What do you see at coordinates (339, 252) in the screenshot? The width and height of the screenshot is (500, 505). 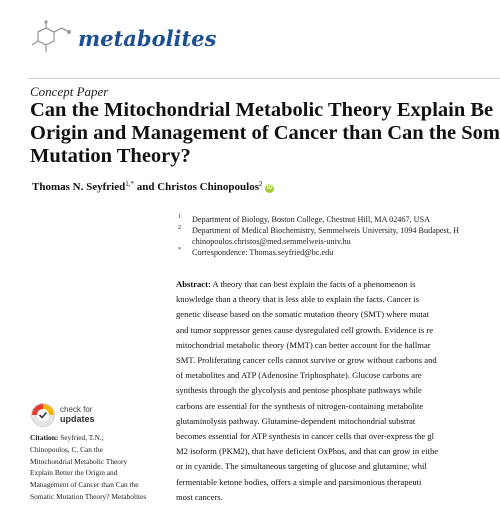 I see `correspondence-item: * Correspondence: Thomas.seyfried@bc.edu` at bounding box center [339, 252].